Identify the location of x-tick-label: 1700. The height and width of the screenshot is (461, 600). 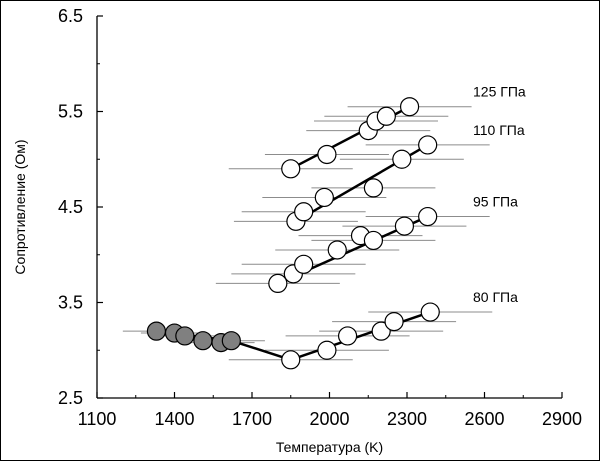
(252, 419).